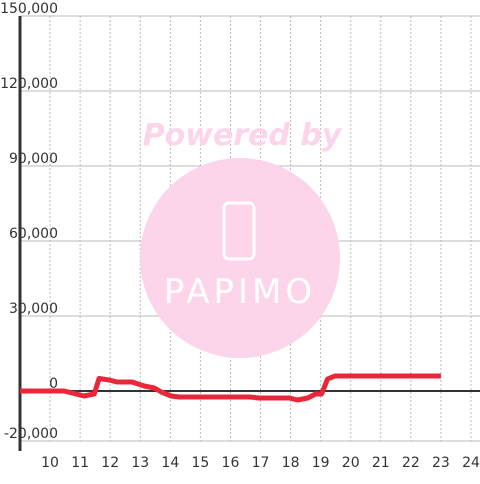  I want to click on x-tick-label: 22, so click(411, 463).